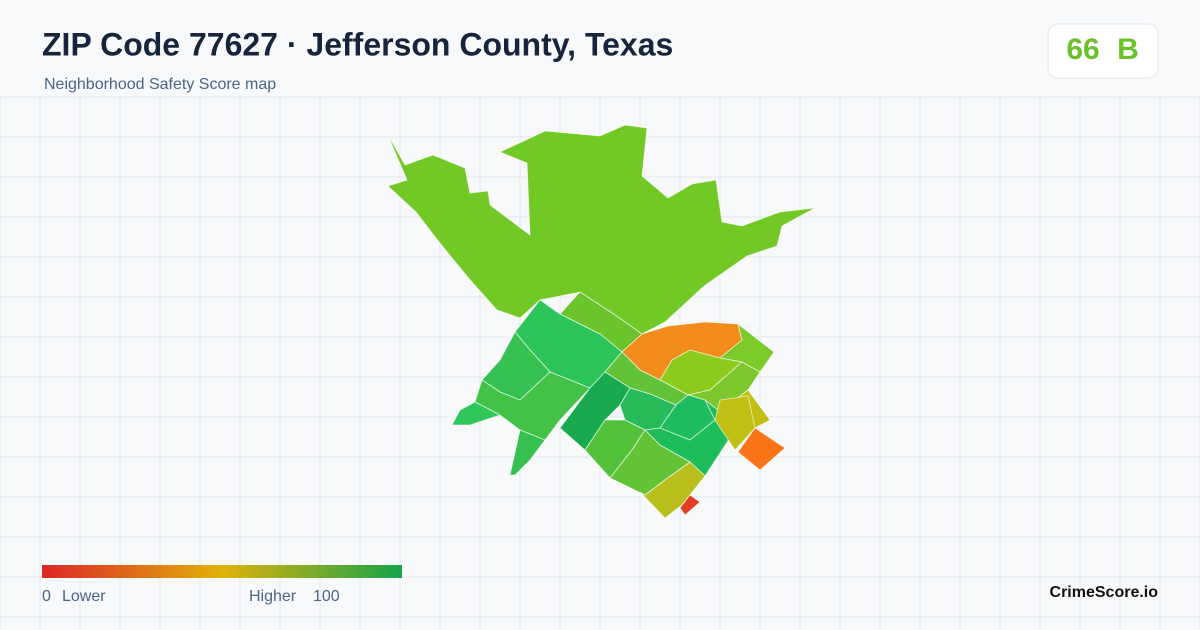  What do you see at coordinates (357, 44) in the screenshot?
I see `title: ZIP Code 77627 · Jefferson County, Texas` at bounding box center [357, 44].